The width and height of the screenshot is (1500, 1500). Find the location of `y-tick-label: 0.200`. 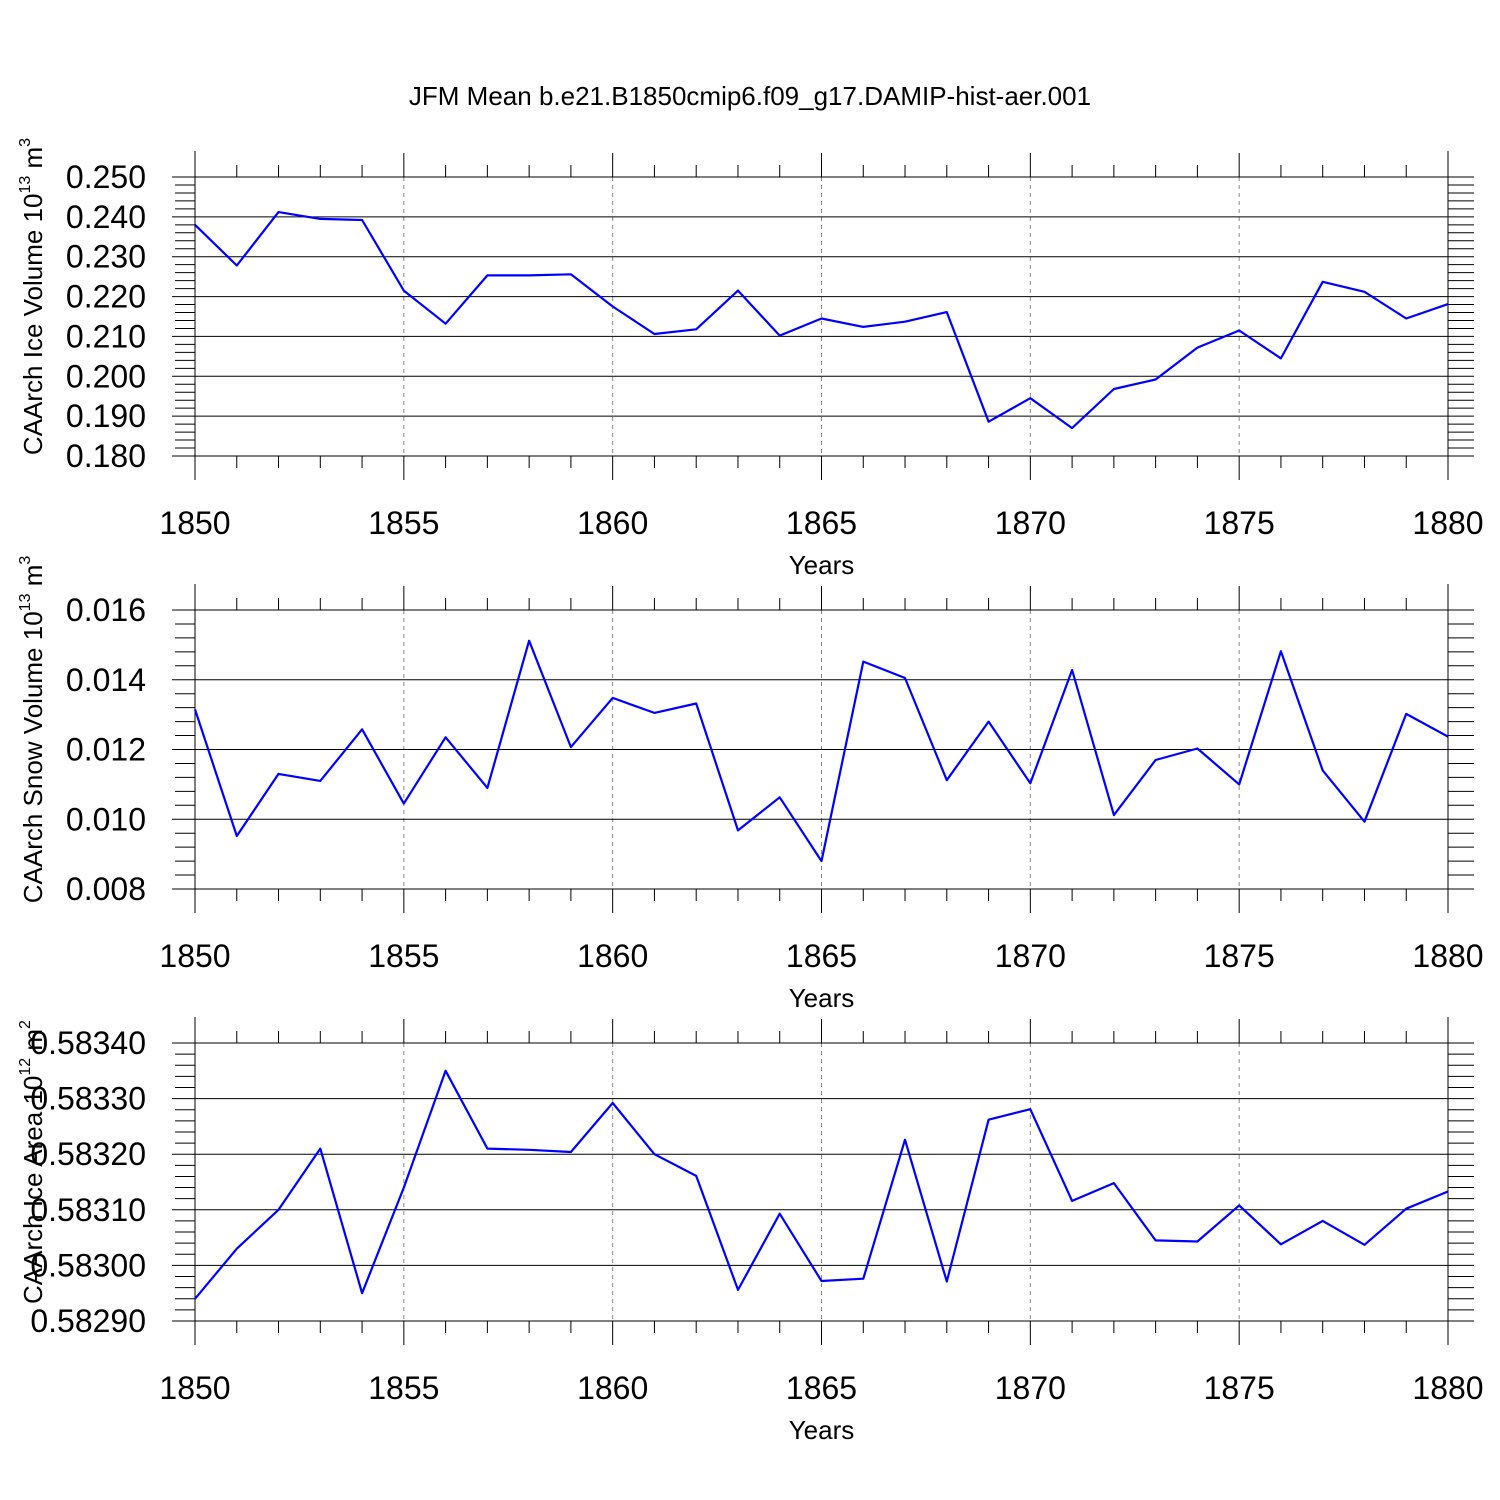

y-tick-label: 0.200 is located at coordinates (106, 376).